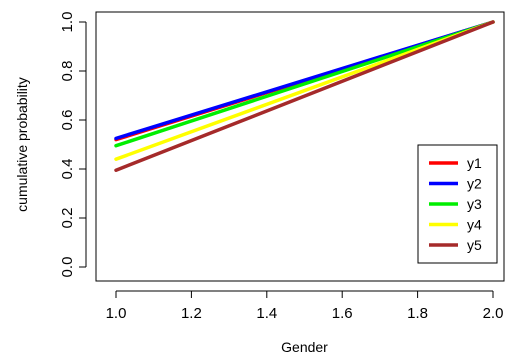 This screenshot has height=358, width=507. I want to click on y-tick-label: 0.2, so click(67, 218).